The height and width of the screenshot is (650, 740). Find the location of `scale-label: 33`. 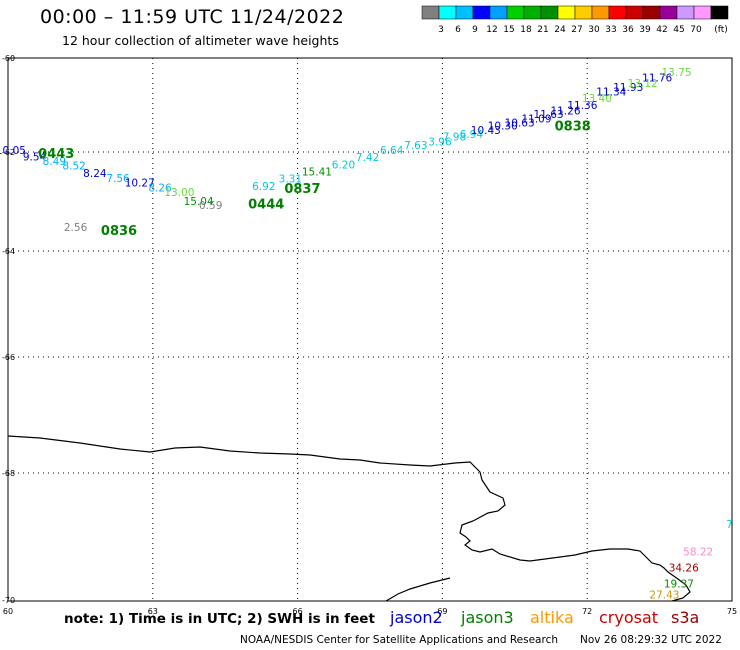

scale-label: 33 is located at coordinates (610, 30).